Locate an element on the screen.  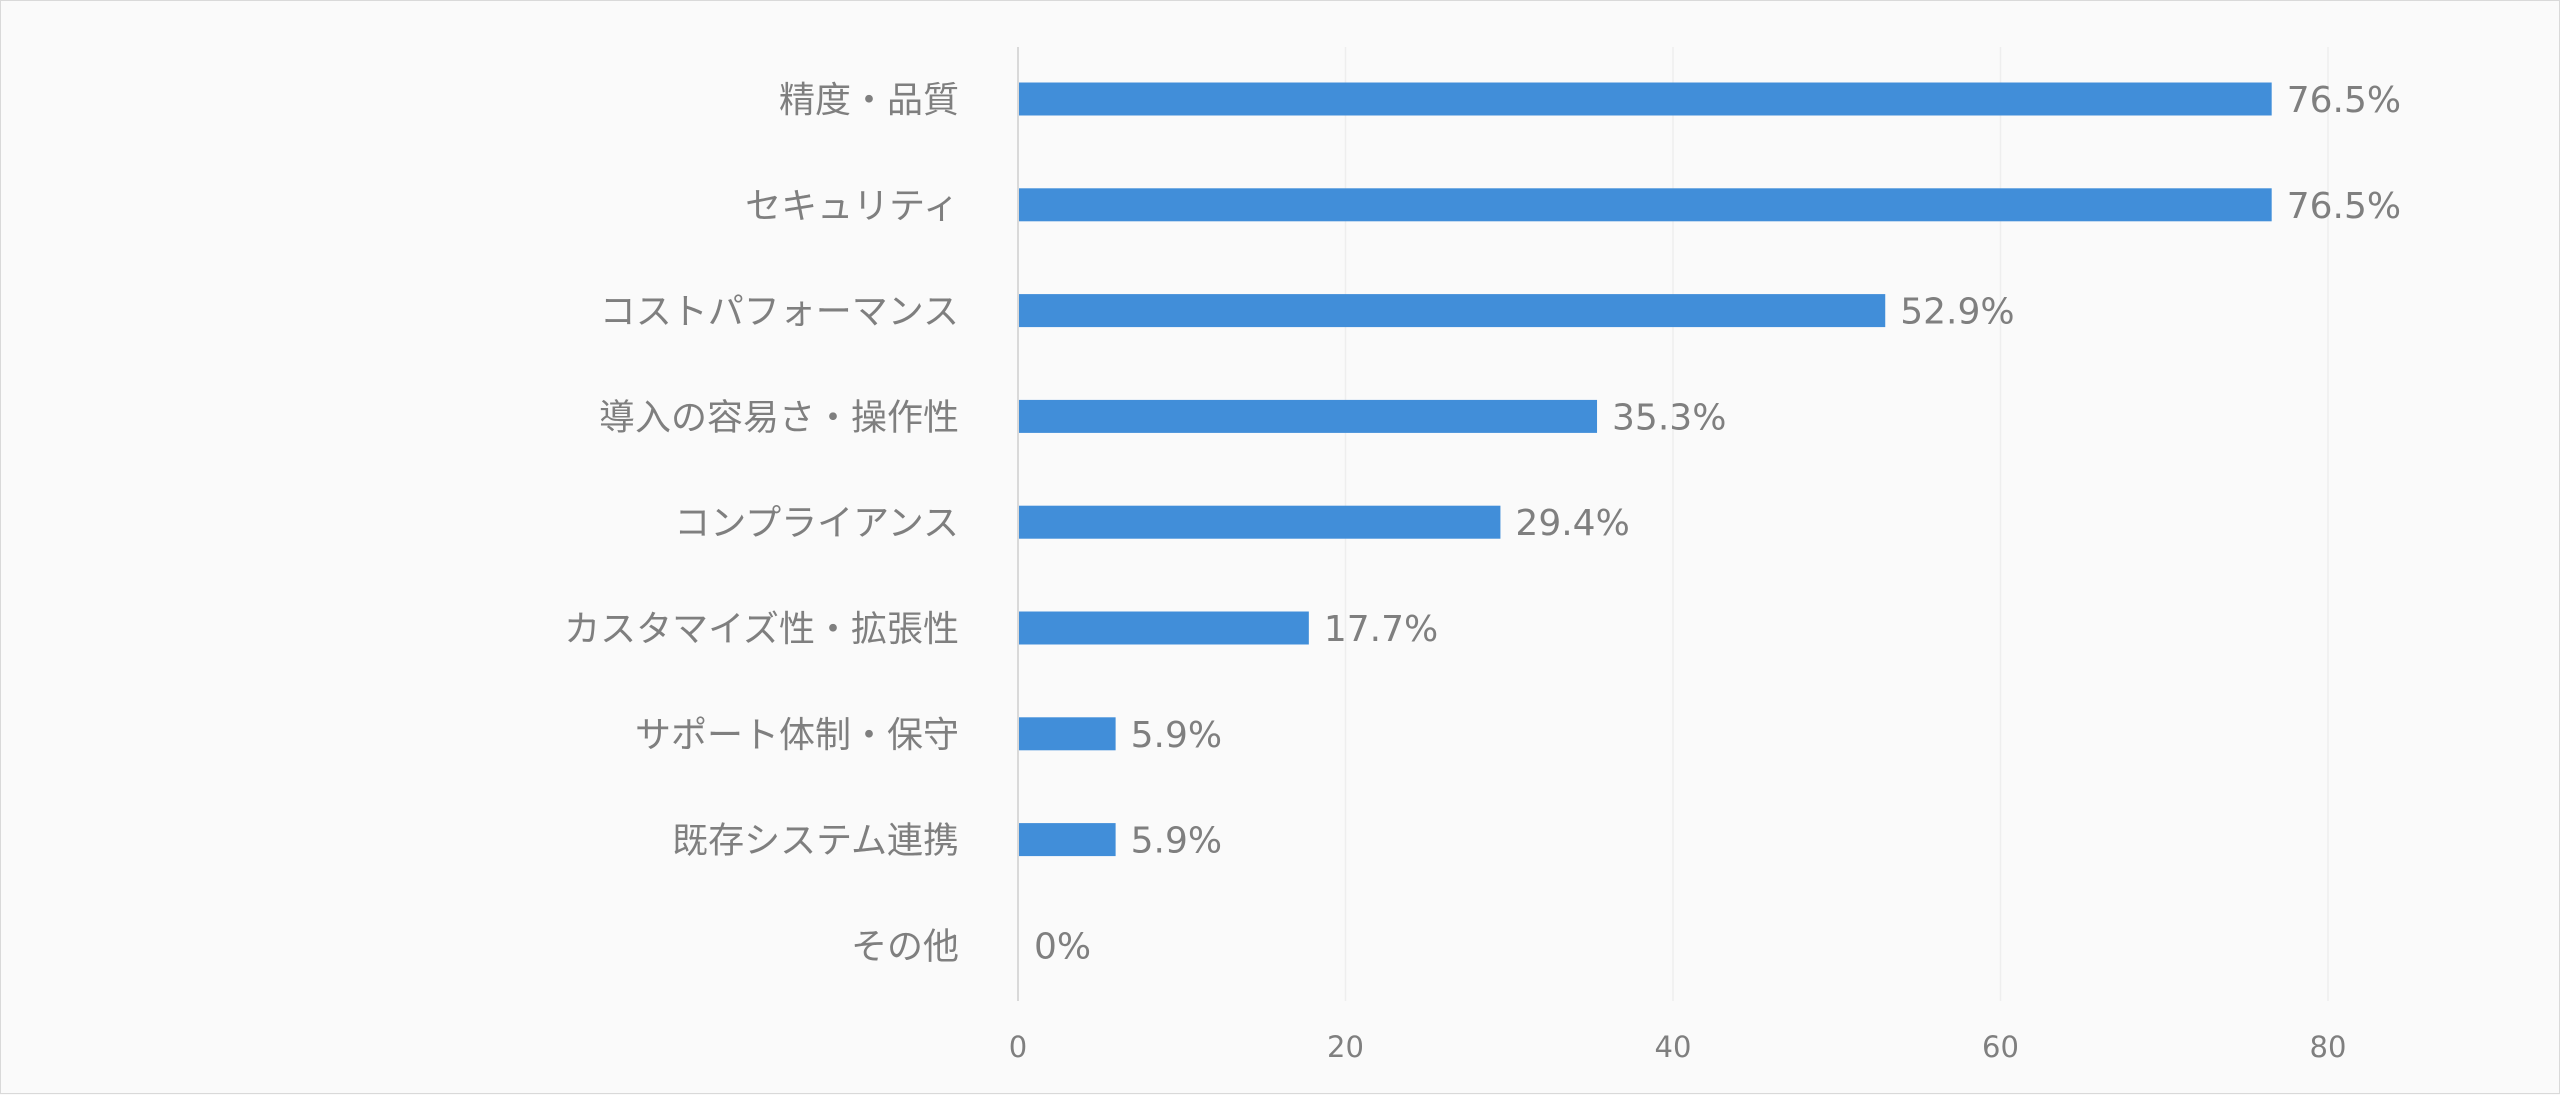
data-label: 0% is located at coordinates (1062, 946).